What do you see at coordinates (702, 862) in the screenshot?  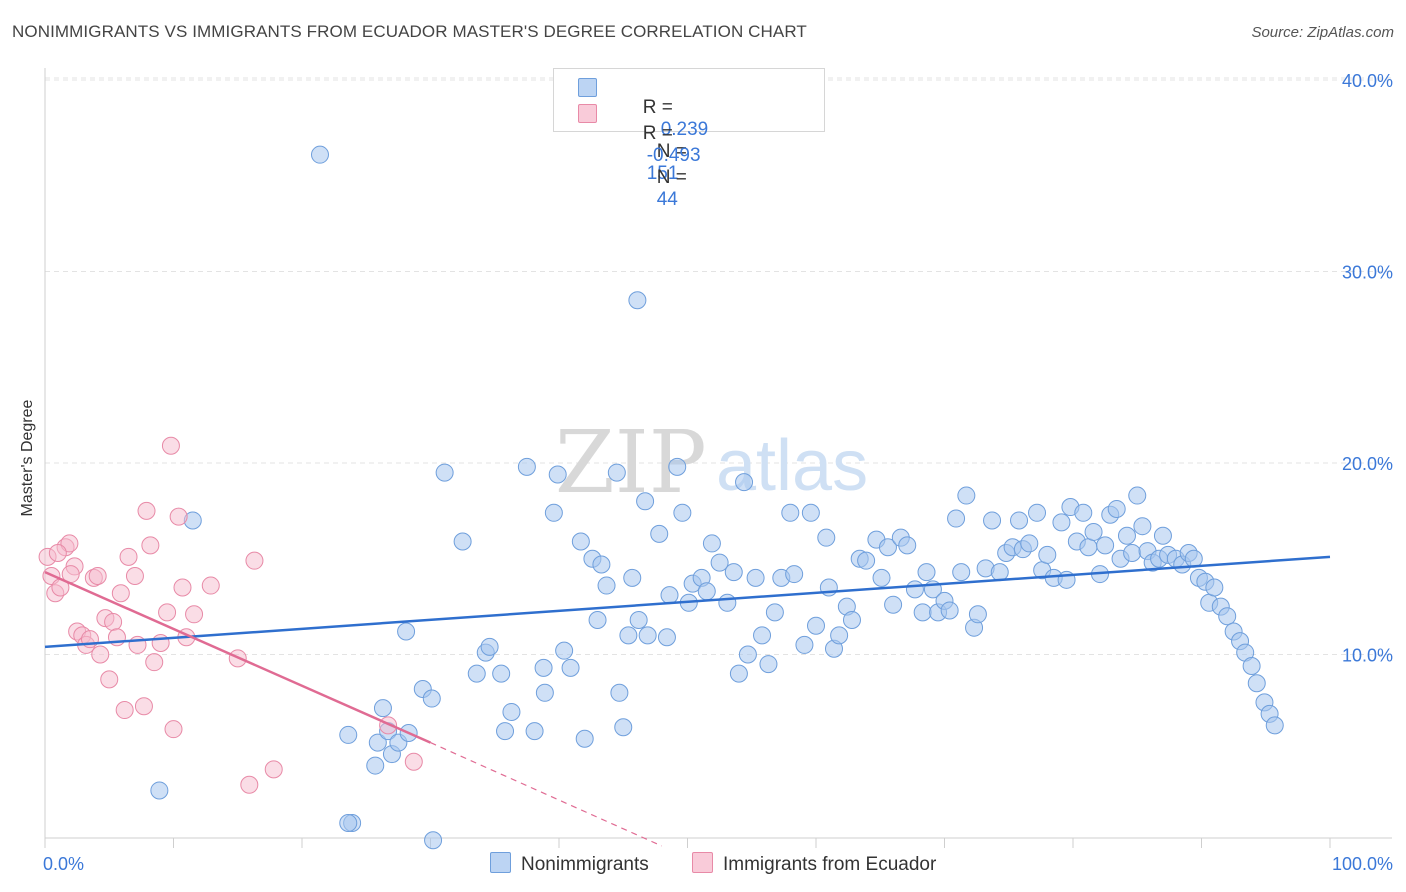 I see `pink-swatch-icon` at bounding box center [702, 862].